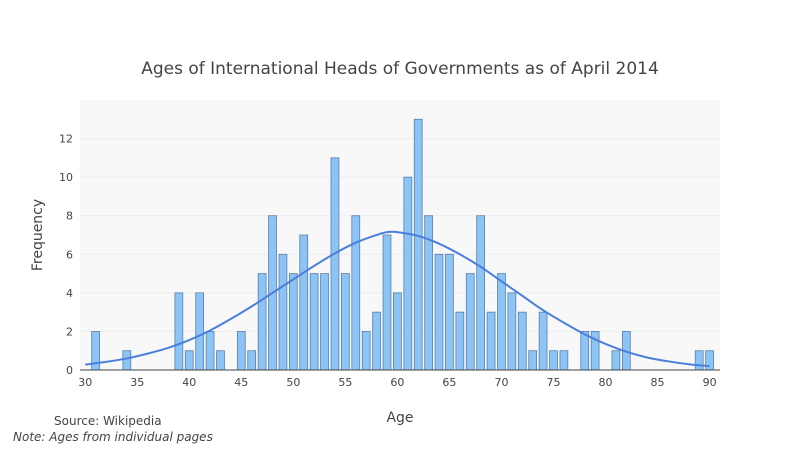  Describe the element at coordinates (501, 382) in the screenshot. I see `x-tick-label: 70` at that location.